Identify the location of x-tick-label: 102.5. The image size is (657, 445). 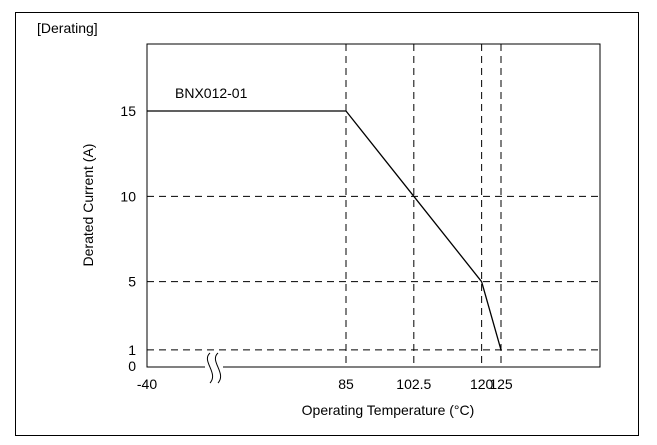
(413, 384).